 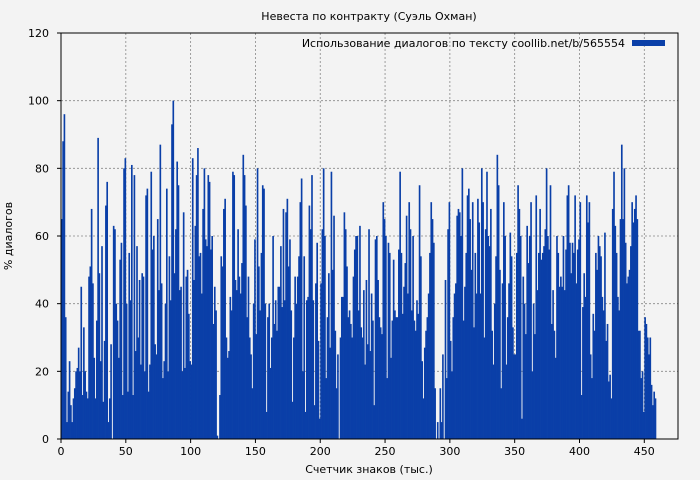 I want to click on x-tick-label: 0, so click(x=61, y=451).